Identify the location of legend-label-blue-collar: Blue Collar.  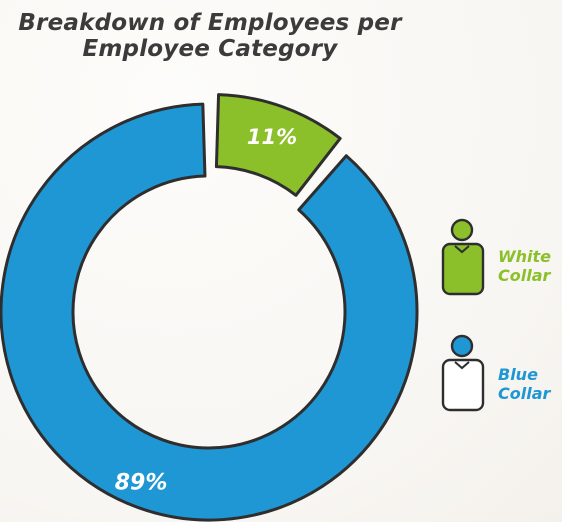
(524, 384).